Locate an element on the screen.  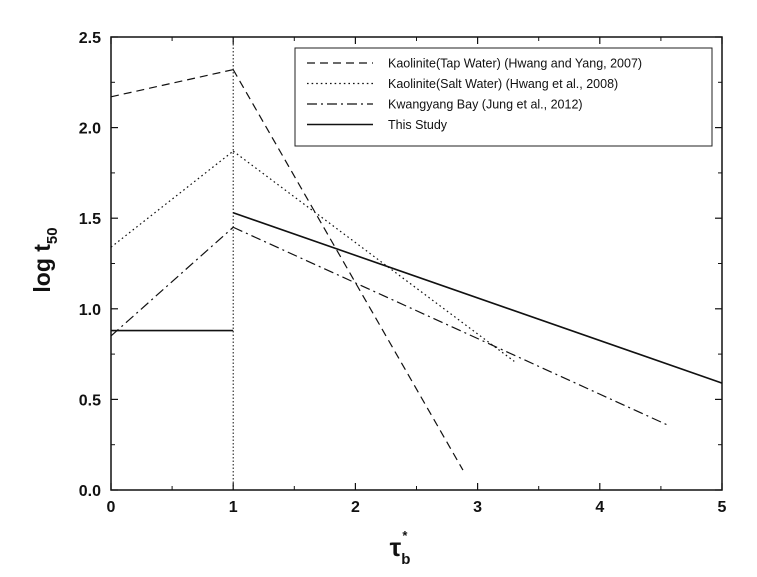
y-tick-label: 1.0 is located at coordinates (90, 310).